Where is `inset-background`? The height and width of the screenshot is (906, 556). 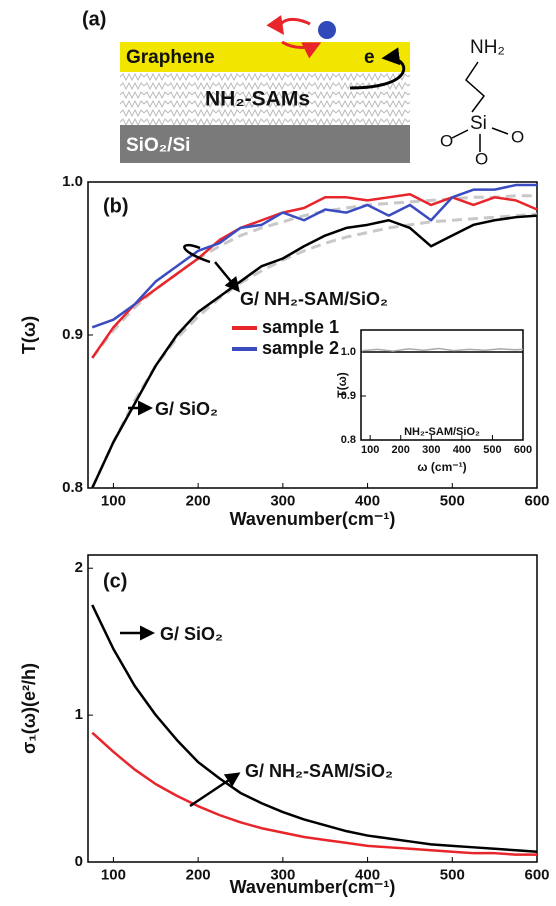
inset-background is located at coordinates (442, 385).